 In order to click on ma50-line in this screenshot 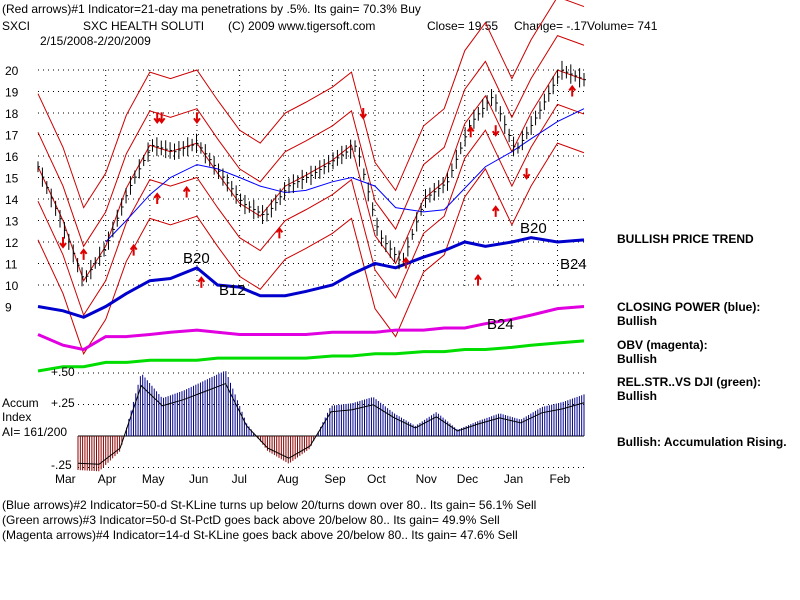, I will do `click(345, 175)`.